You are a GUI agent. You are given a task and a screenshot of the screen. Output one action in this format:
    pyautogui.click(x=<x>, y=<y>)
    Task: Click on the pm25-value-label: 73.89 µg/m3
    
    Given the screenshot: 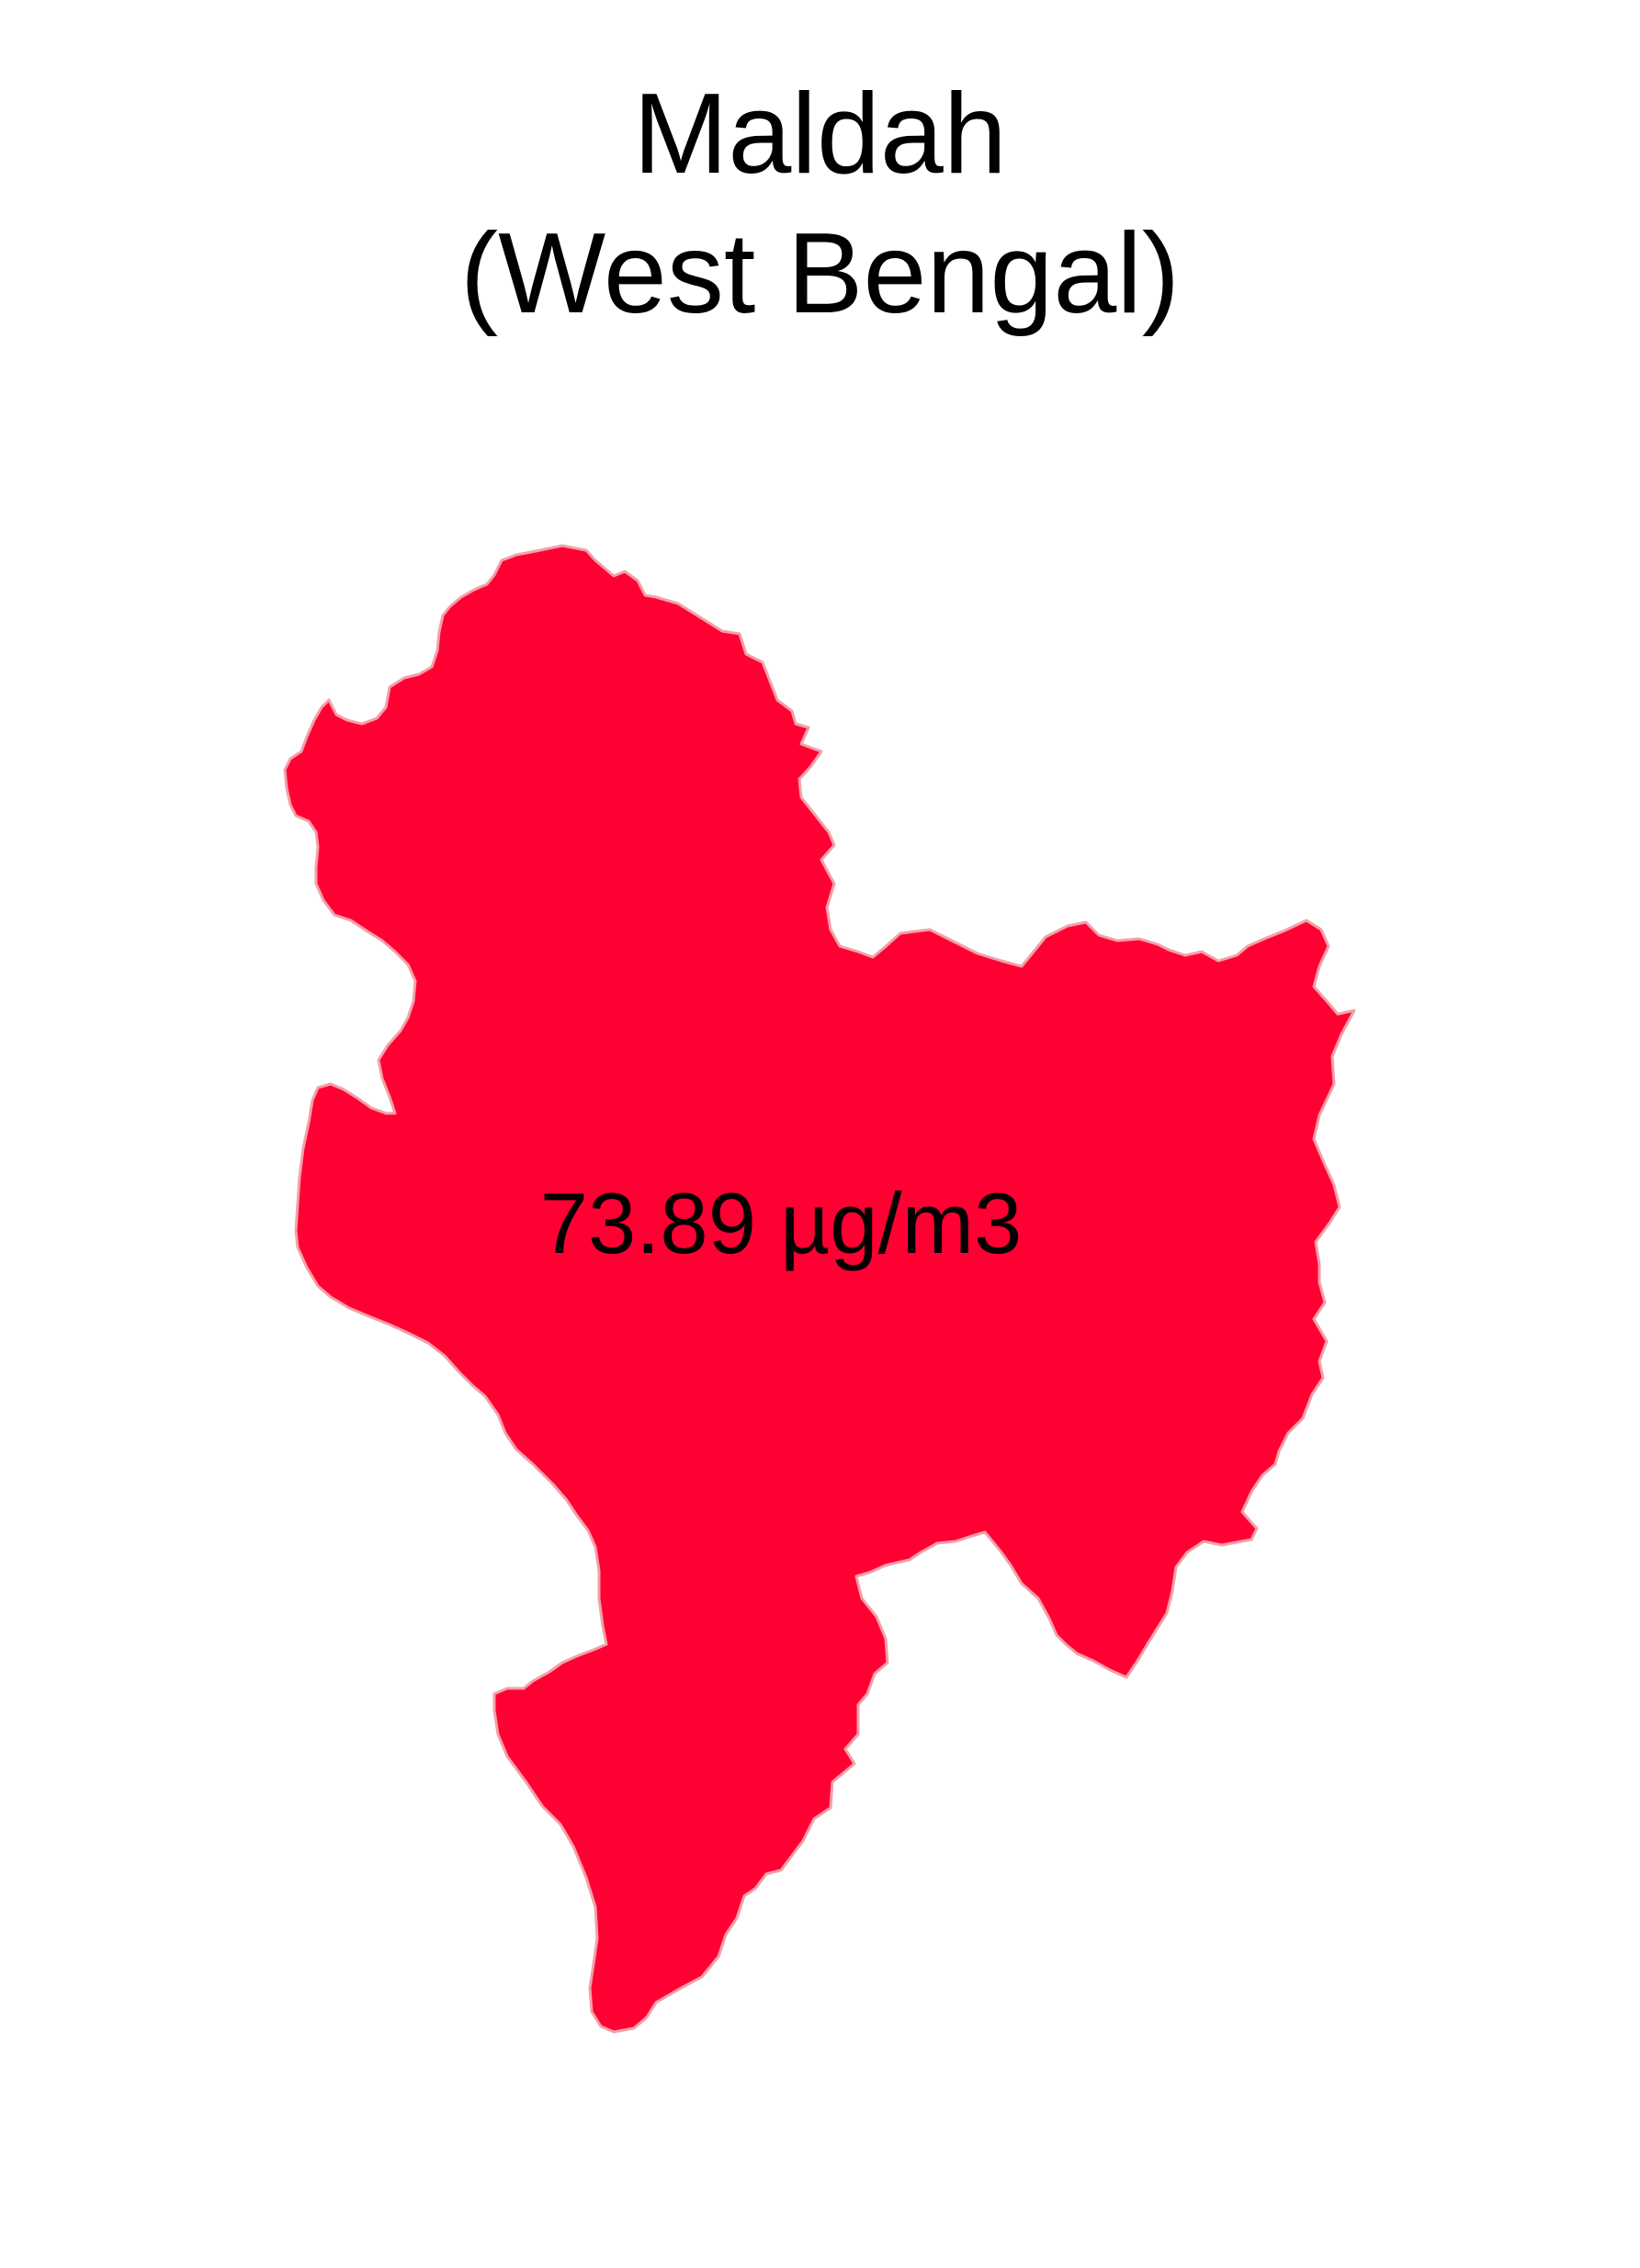 What is the action you would take?
    pyautogui.click(x=781, y=1223)
    